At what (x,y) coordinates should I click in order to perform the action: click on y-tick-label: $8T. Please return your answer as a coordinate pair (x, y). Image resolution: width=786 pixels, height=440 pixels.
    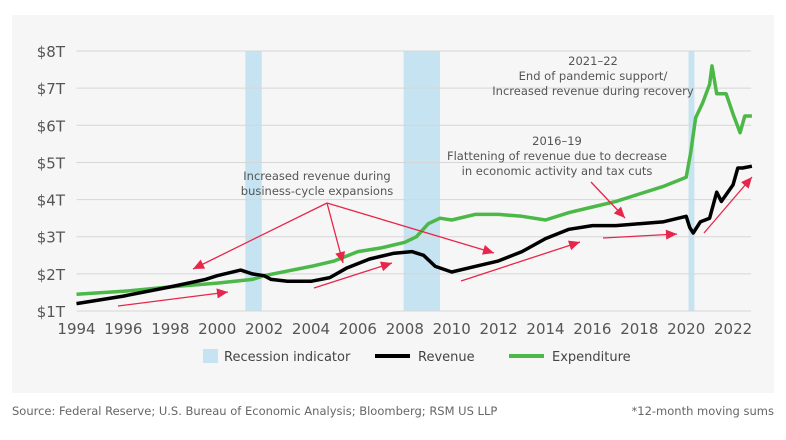
    Looking at the image, I should click on (51, 52).